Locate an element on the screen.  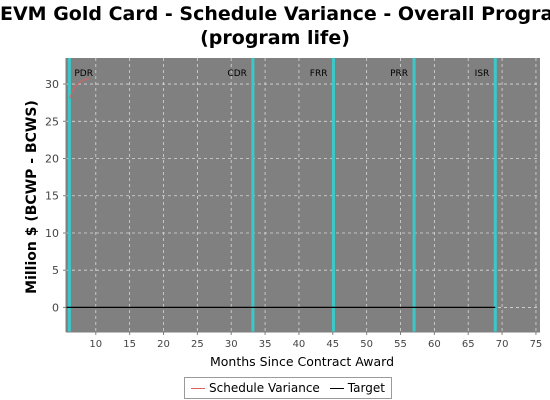
x-tick-label: 70 is located at coordinates (502, 344).